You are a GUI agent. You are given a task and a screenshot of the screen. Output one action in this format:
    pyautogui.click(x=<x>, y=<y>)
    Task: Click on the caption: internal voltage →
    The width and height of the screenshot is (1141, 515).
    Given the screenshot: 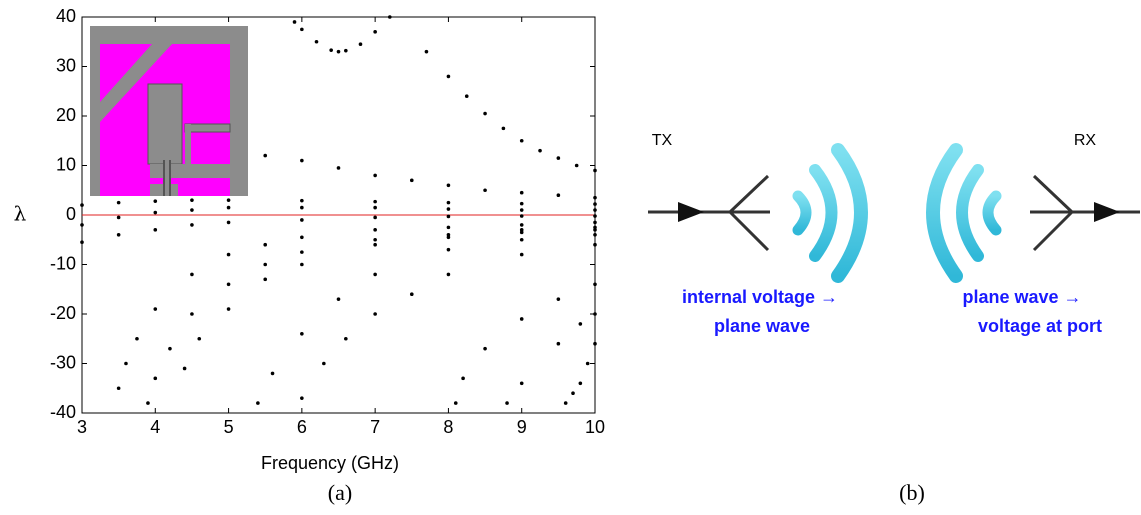 What is the action you would take?
    pyautogui.click(x=760, y=297)
    